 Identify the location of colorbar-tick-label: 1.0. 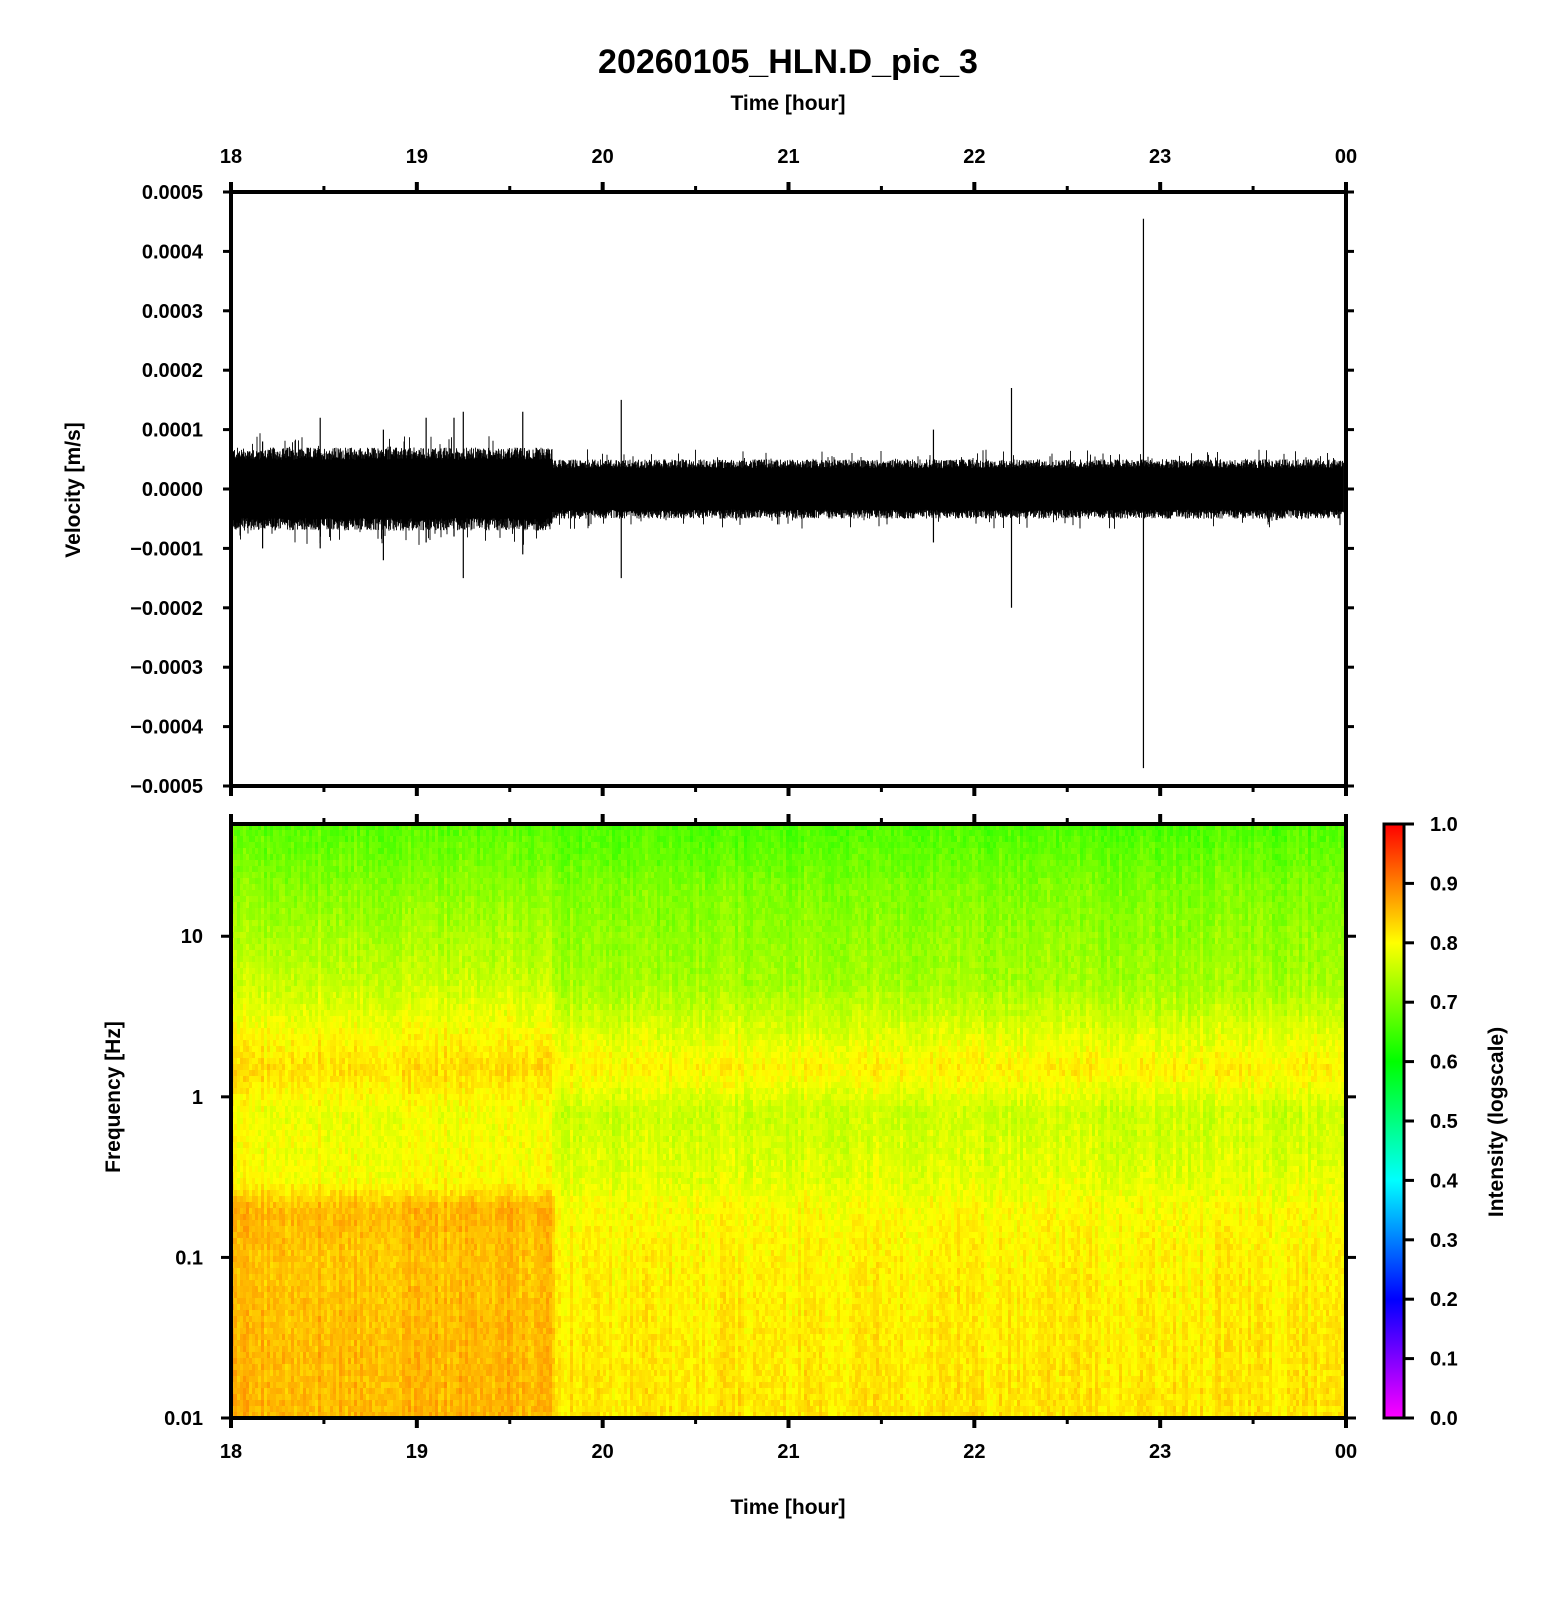
(1444, 825).